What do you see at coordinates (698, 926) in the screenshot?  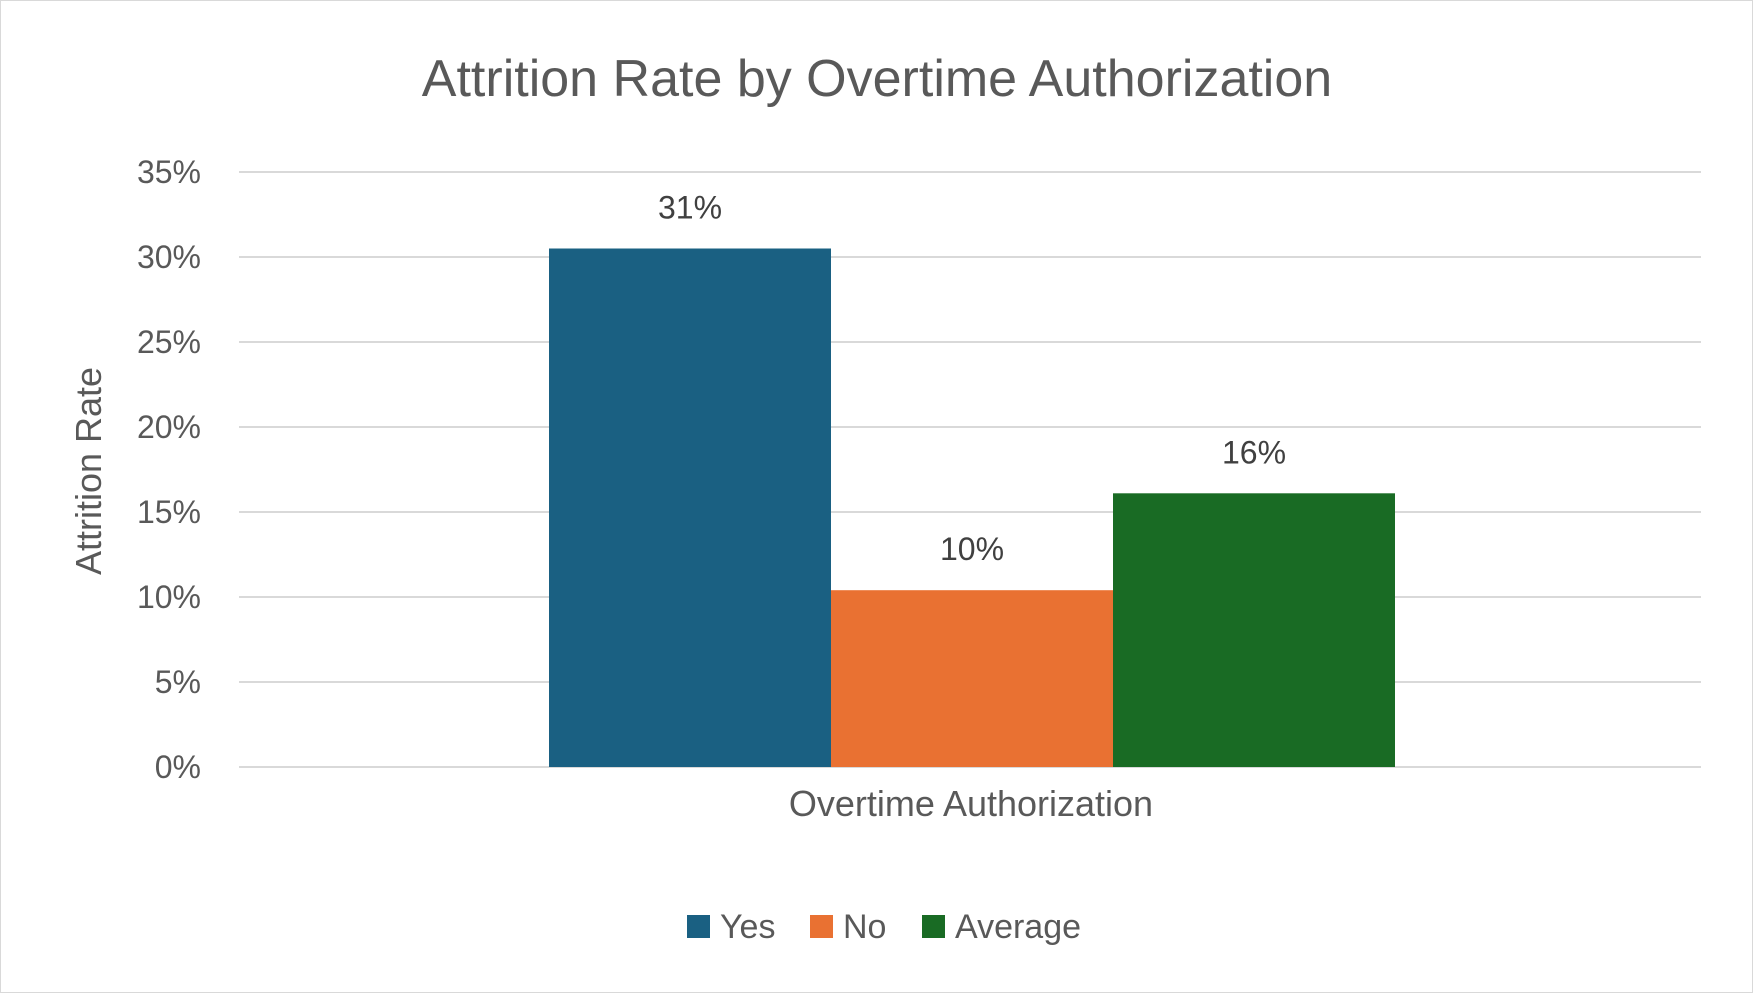 I see `legend-swatch-yes` at bounding box center [698, 926].